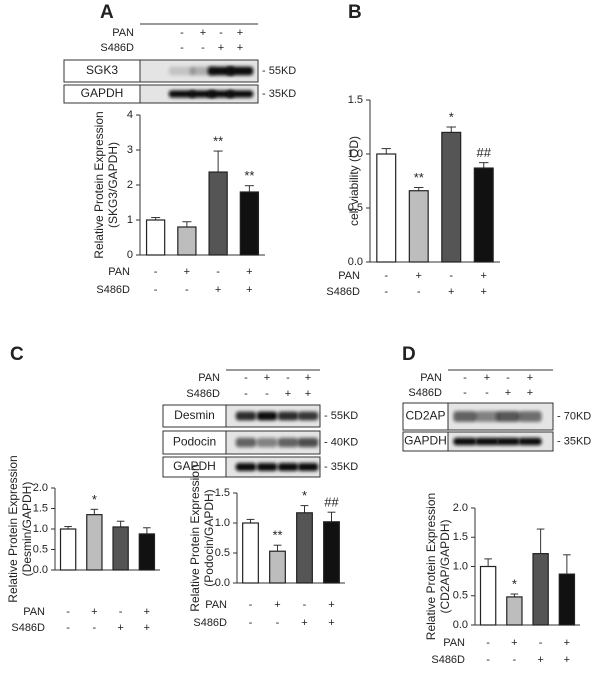  Describe the element at coordinates (130, 150) in the screenshot. I see `y-tick-label: 3` at that location.